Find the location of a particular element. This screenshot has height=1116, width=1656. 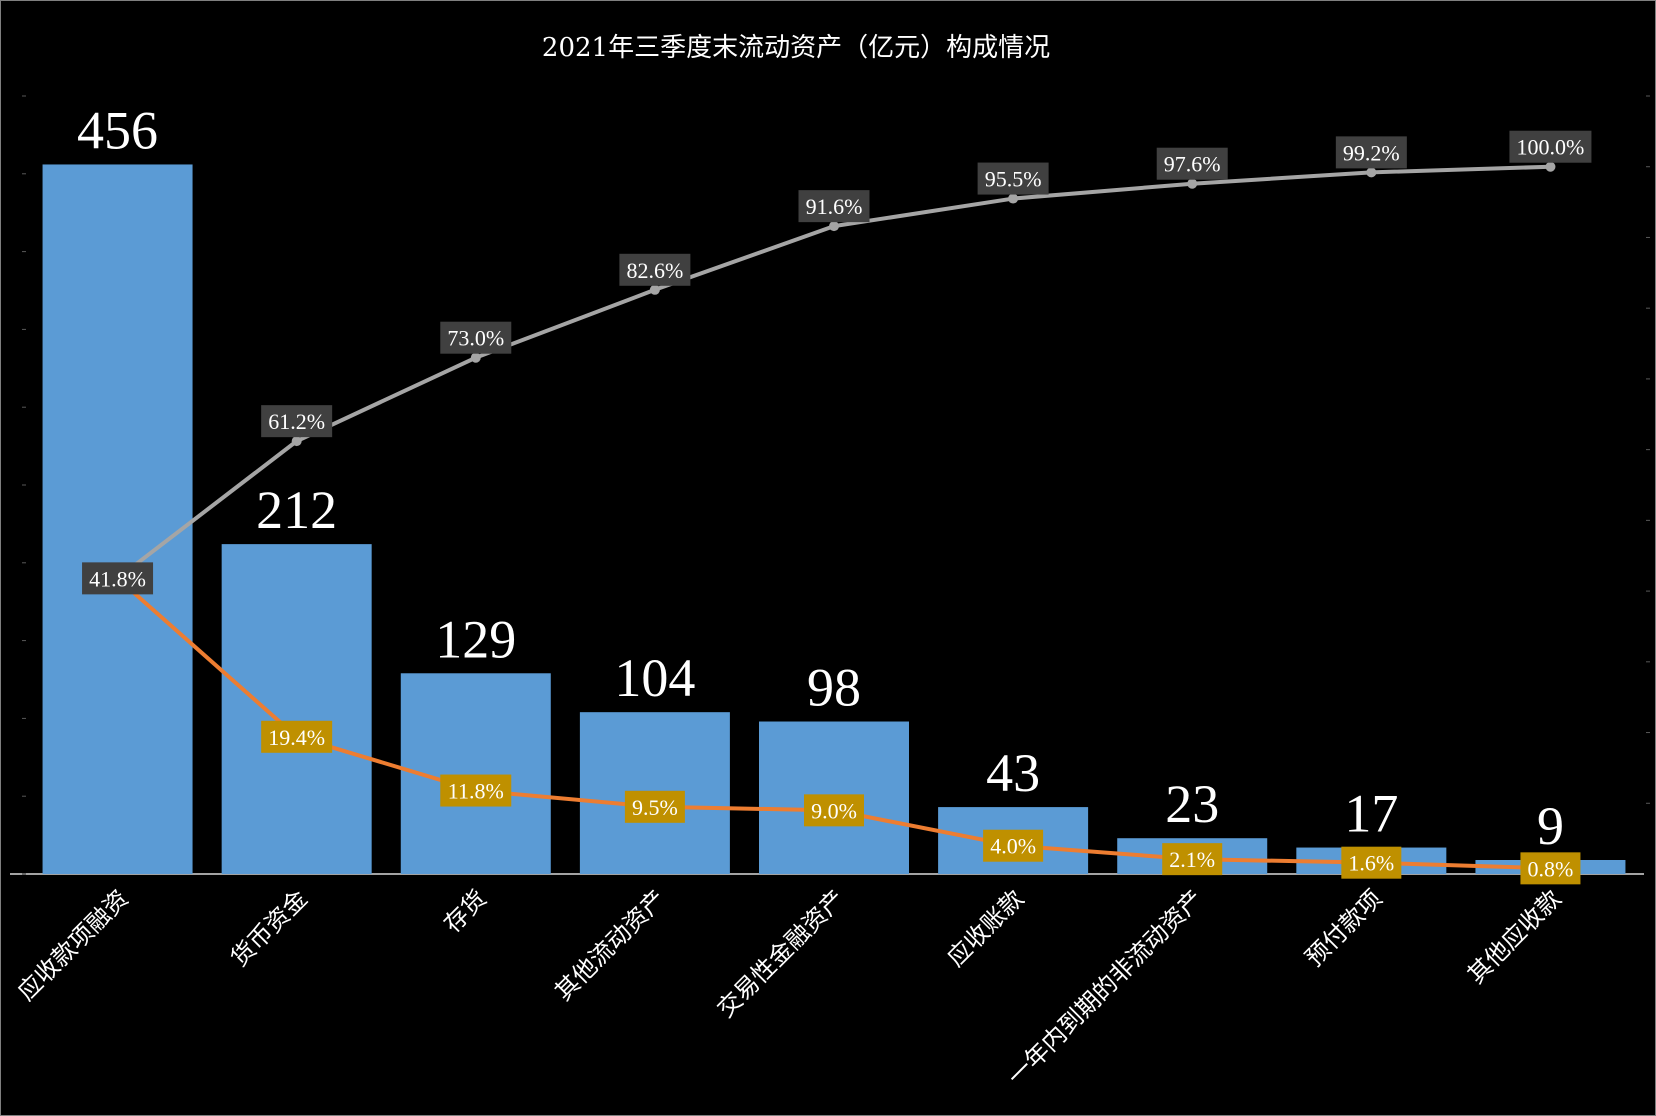

chart-title: 2021年三季度末流动资产（亿元）构成情况 is located at coordinates (796, 48).